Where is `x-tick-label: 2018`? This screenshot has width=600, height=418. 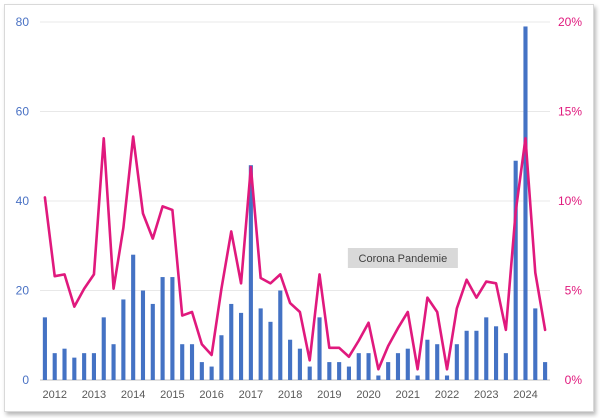
x-tick-label: 2018 is located at coordinates (290, 395).